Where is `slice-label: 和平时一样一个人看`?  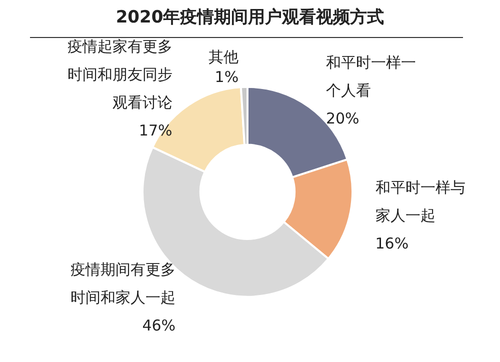 slice-label: 和平时一样一个人看 is located at coordinates (371, 77).